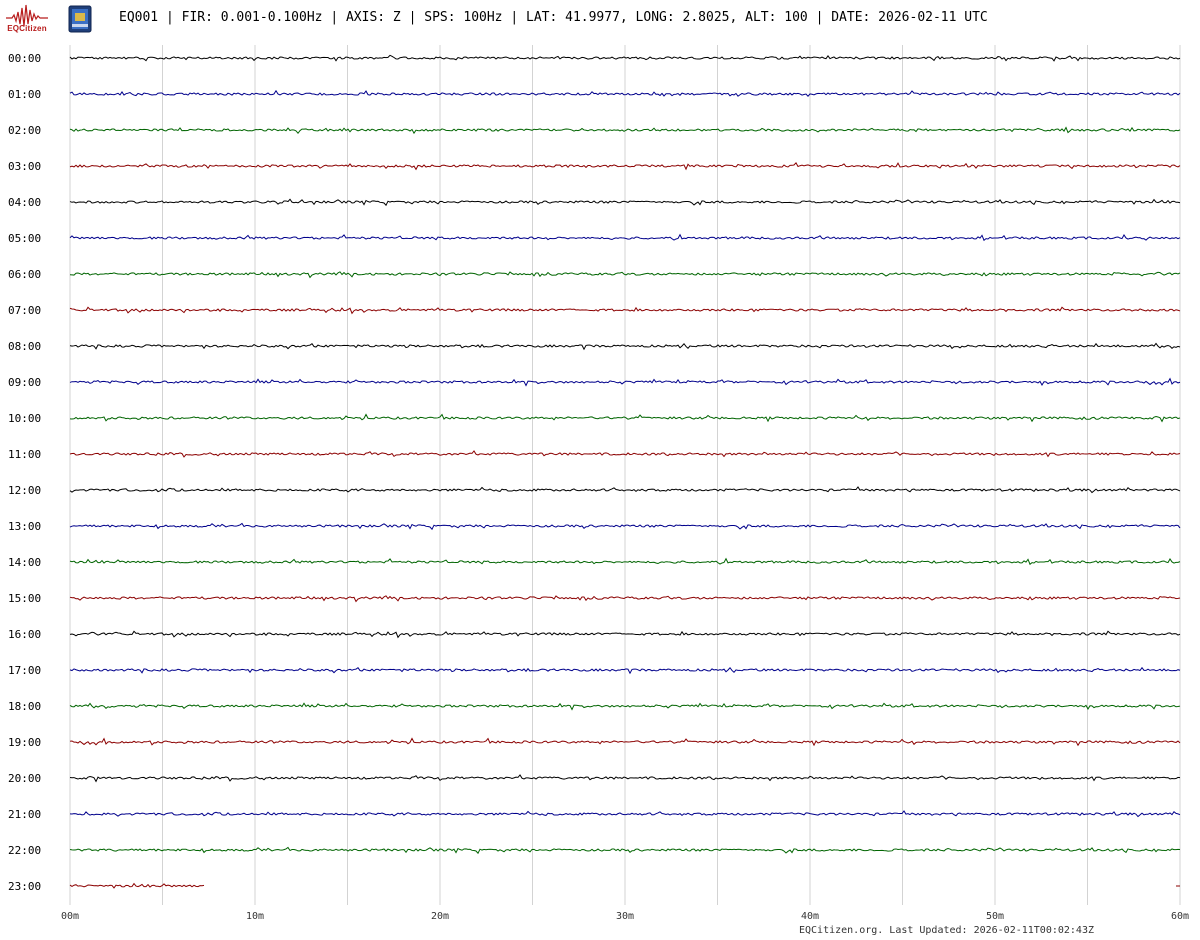  What do you see at coordinates (24, 274) in the screenshot?
I see `row-time-label: 06:00` at bounding box center [24, 274].